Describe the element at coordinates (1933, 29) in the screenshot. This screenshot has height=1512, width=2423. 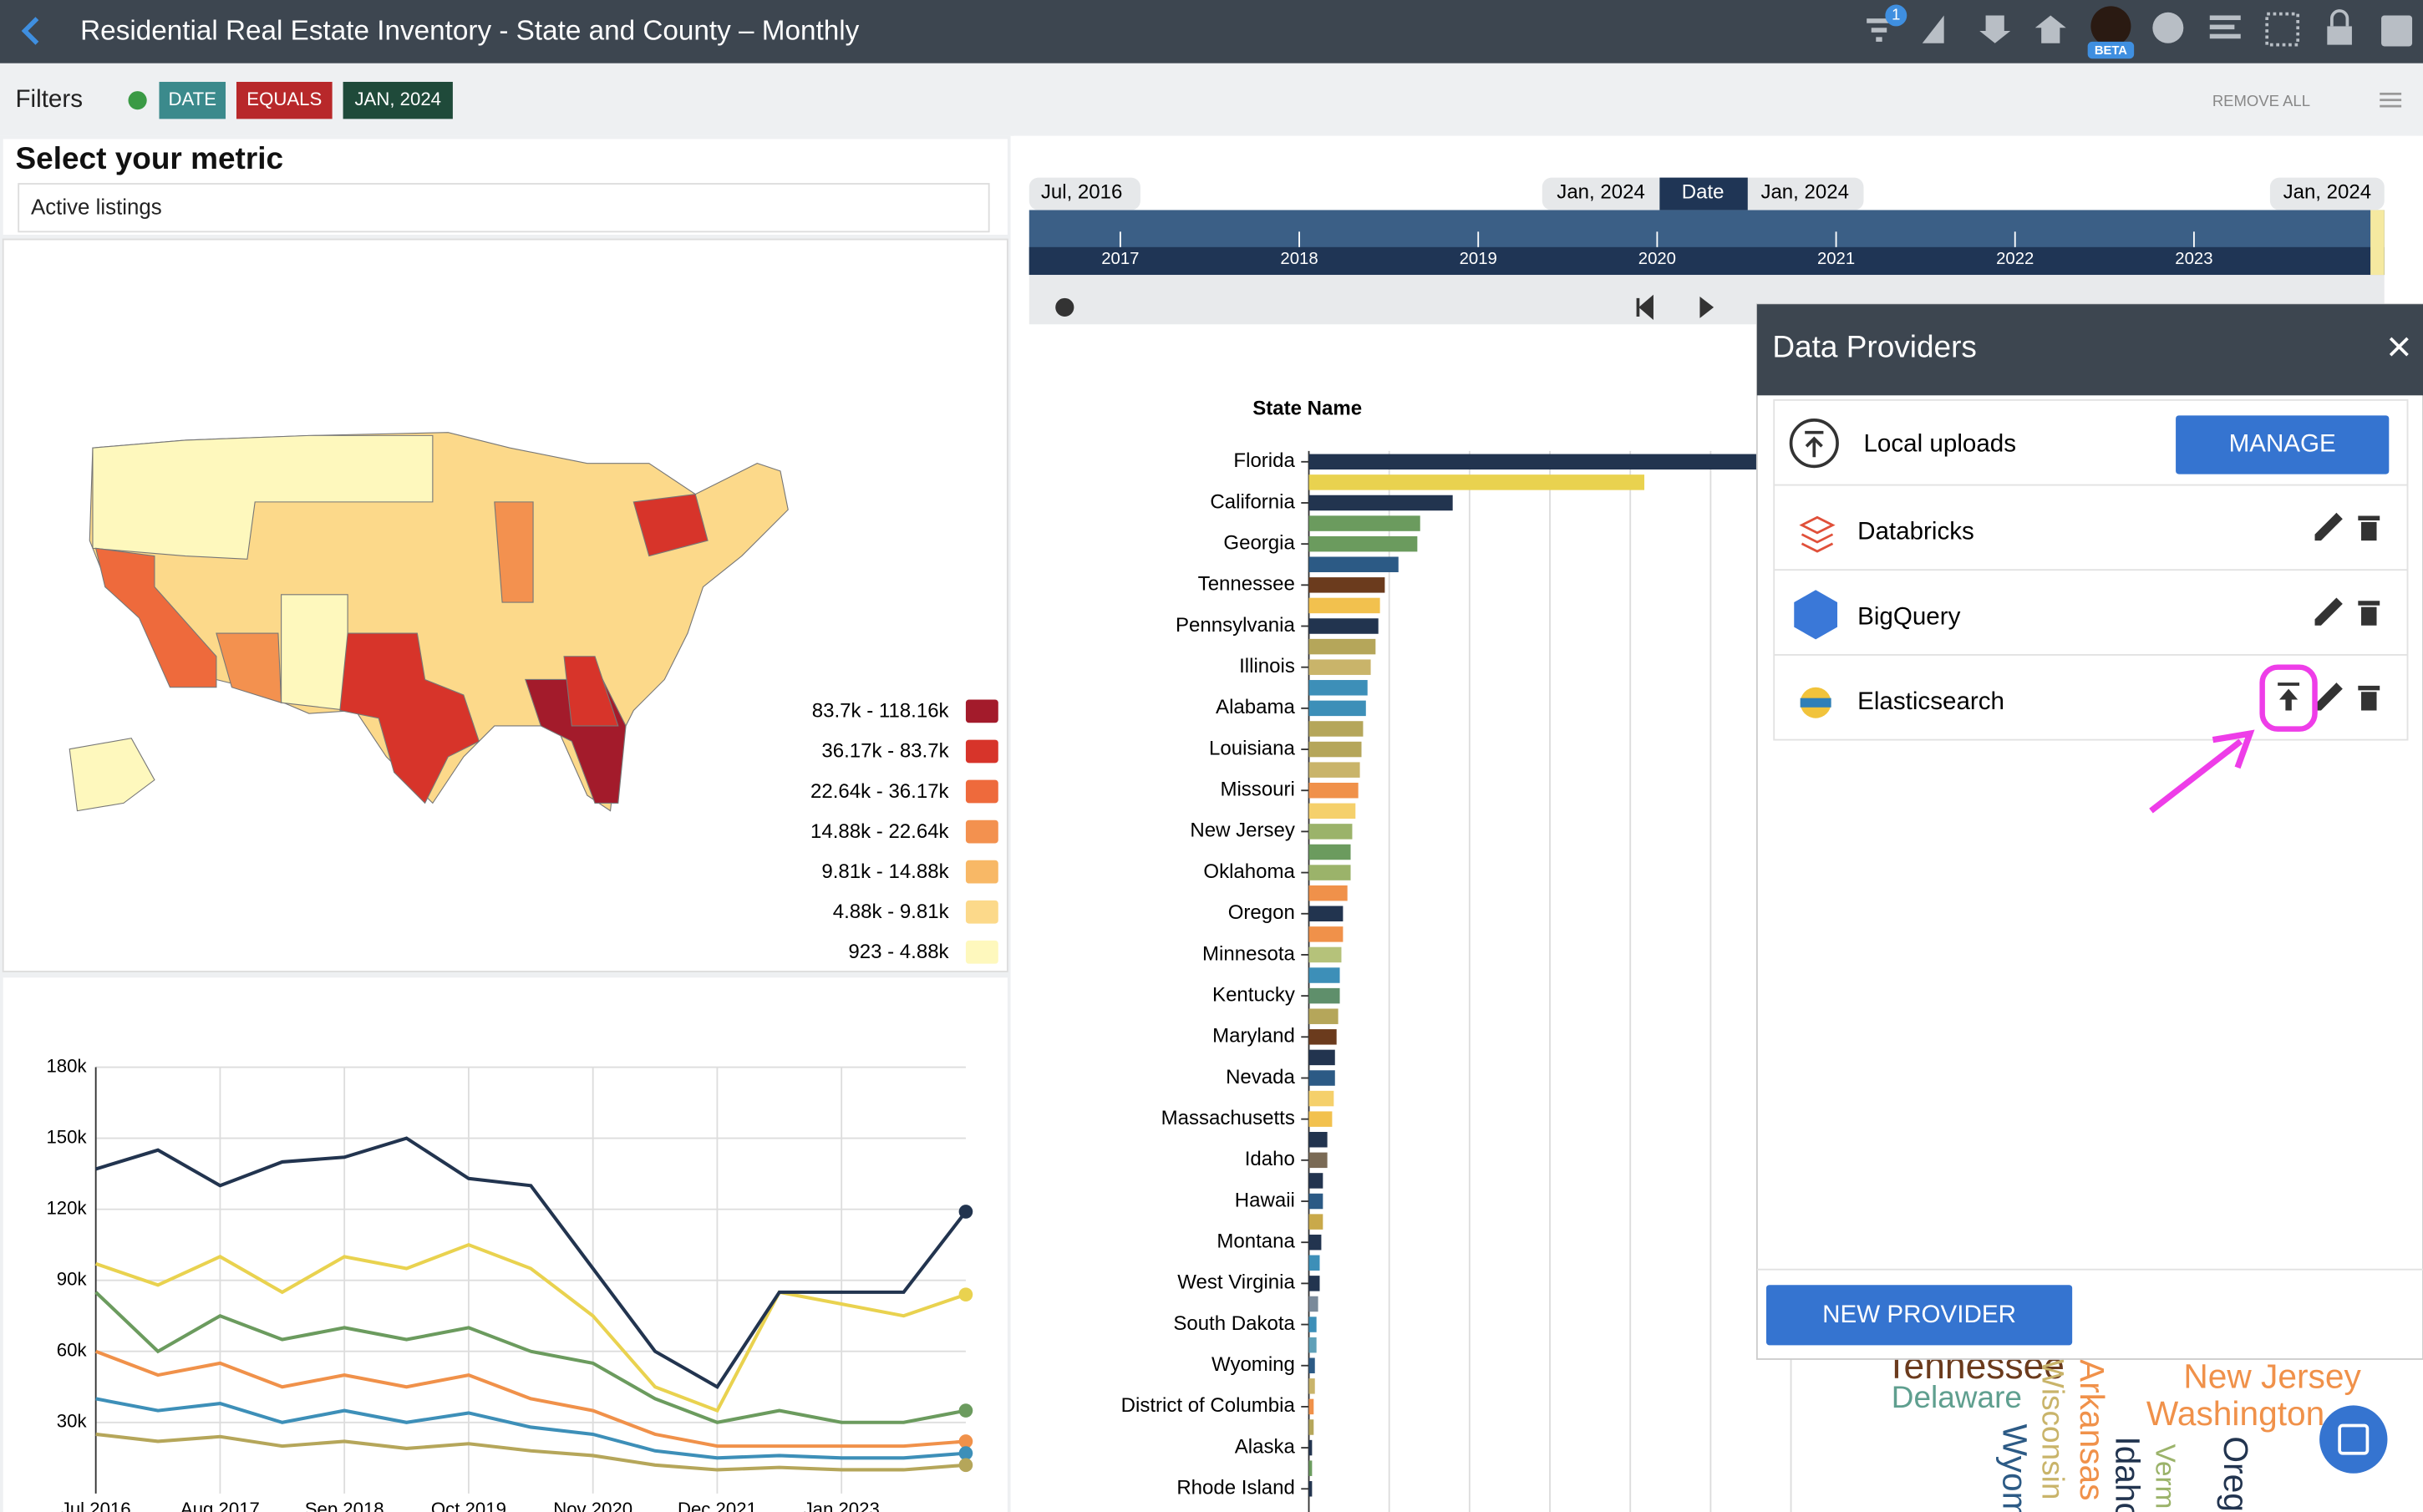
I see `settings-icon` at that location.